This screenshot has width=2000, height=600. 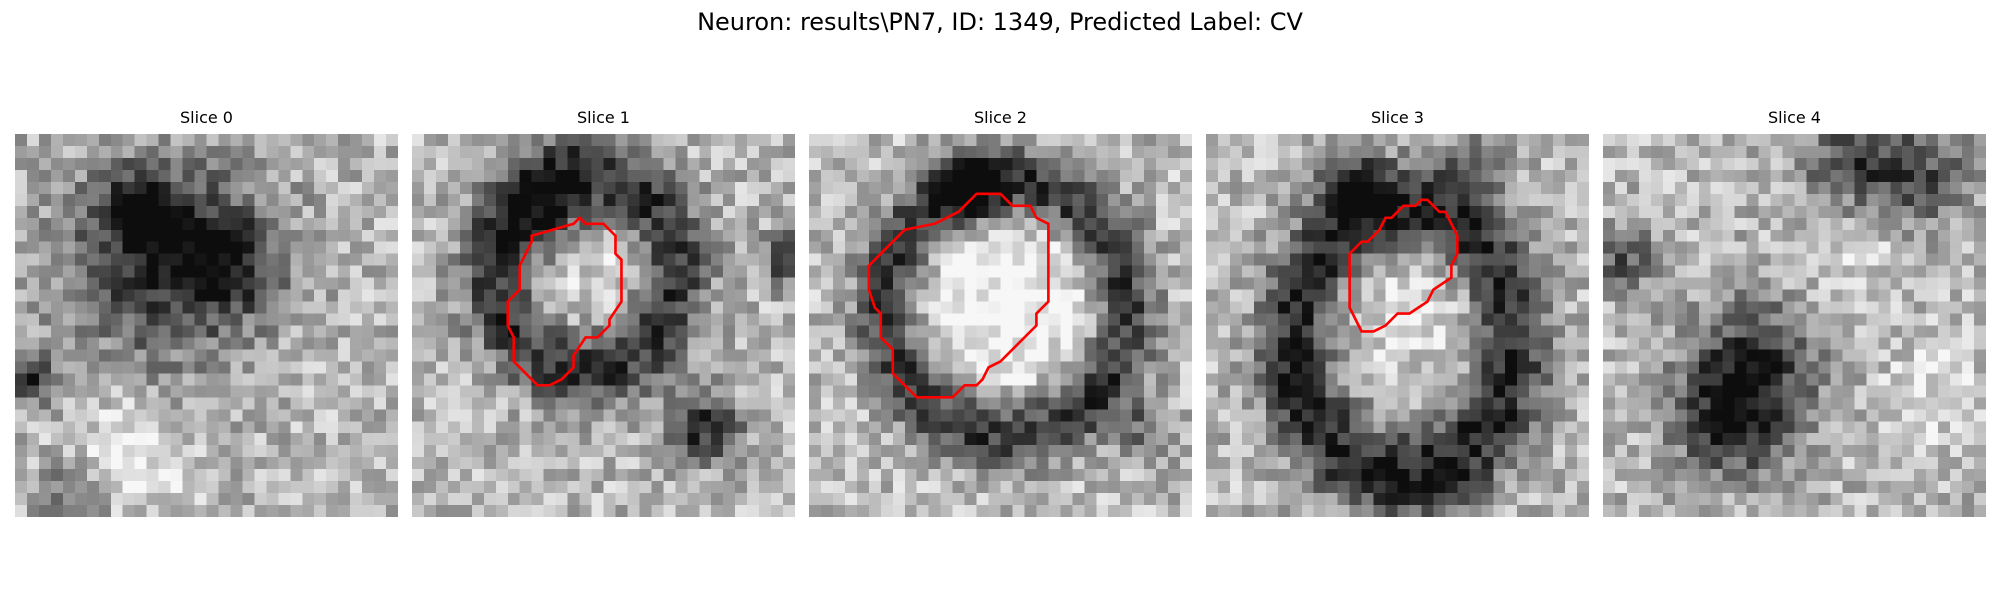 What do you see at coordinates (1000, 117) in the screenshot?
I see `slice-title: Slice 2` at bounding box center [1000, 117].